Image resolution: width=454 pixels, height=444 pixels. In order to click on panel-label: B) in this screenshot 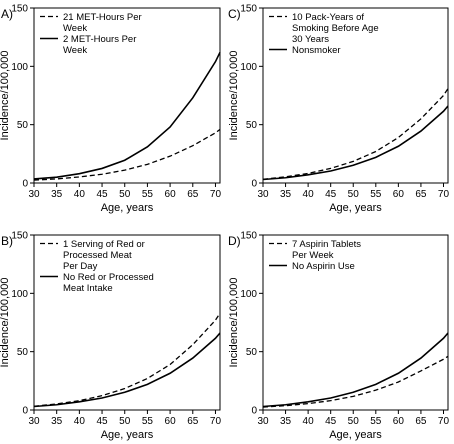, I will do `click(7, 241)`.